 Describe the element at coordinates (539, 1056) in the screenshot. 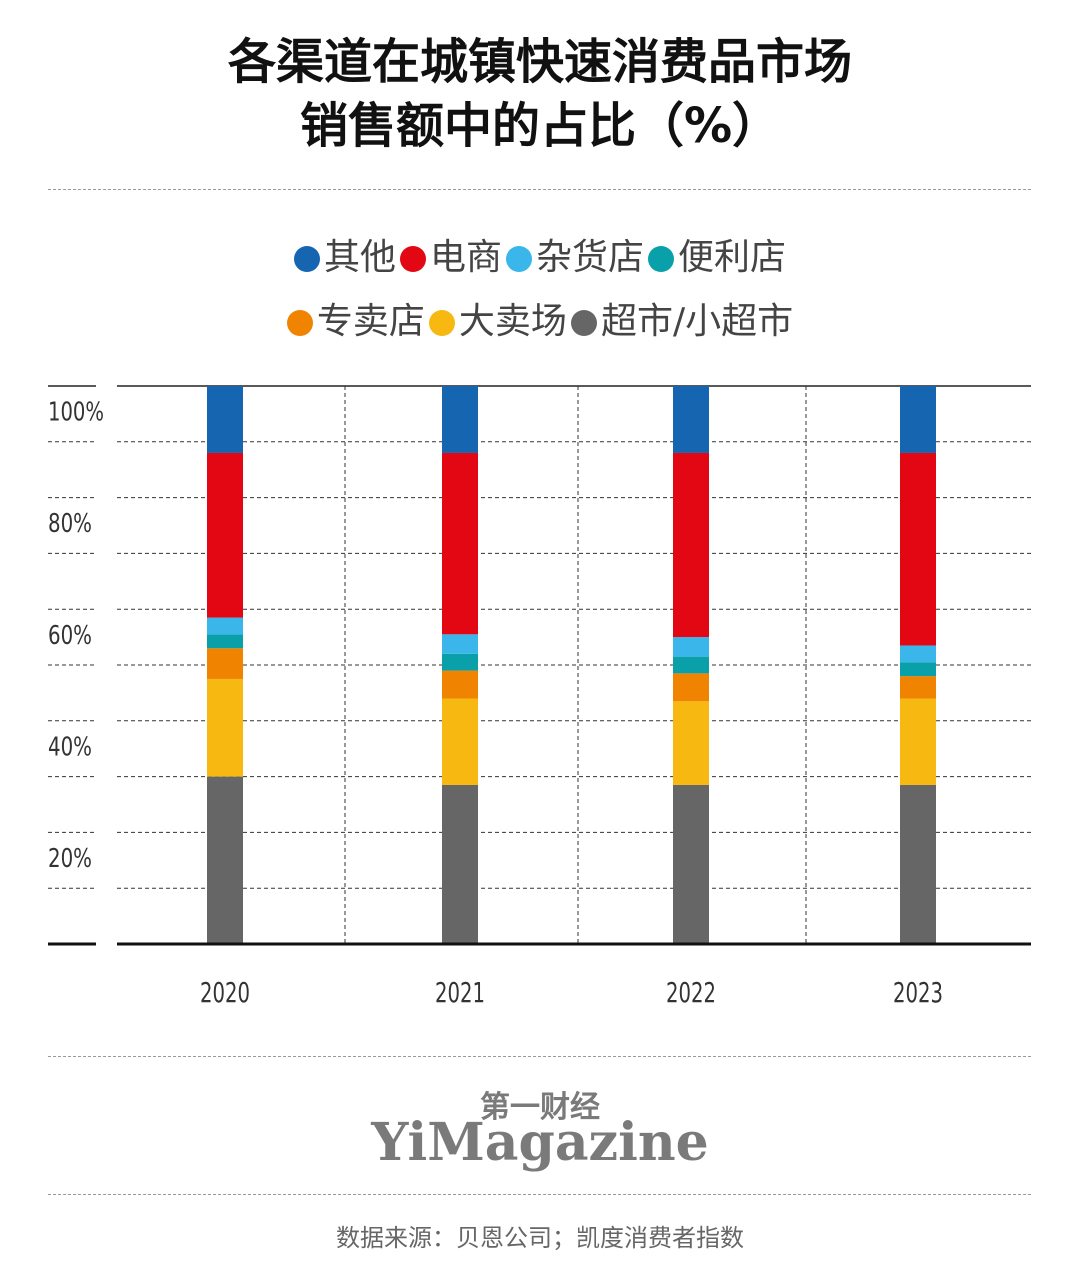

I see `divider-middle` at that location.